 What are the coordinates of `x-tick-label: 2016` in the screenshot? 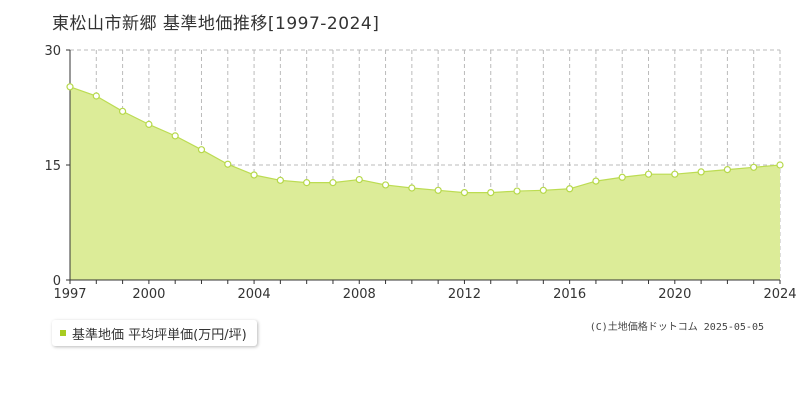 It's located at (569, 294).